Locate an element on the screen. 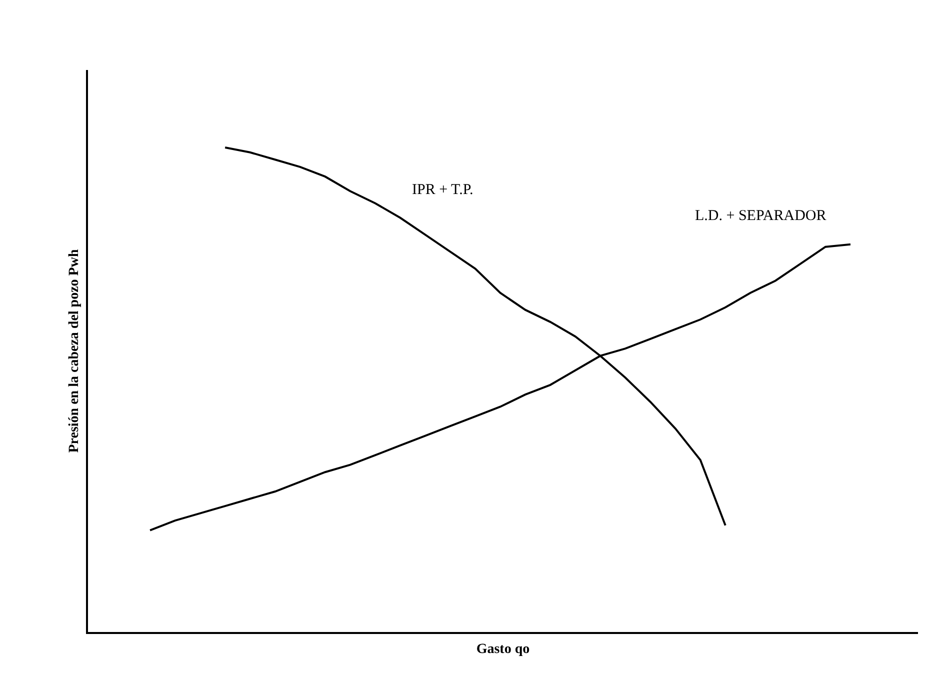 This screenshot has width=948, height=681. x-axis-title: Gasto qo is located at coordinates (503, 650).